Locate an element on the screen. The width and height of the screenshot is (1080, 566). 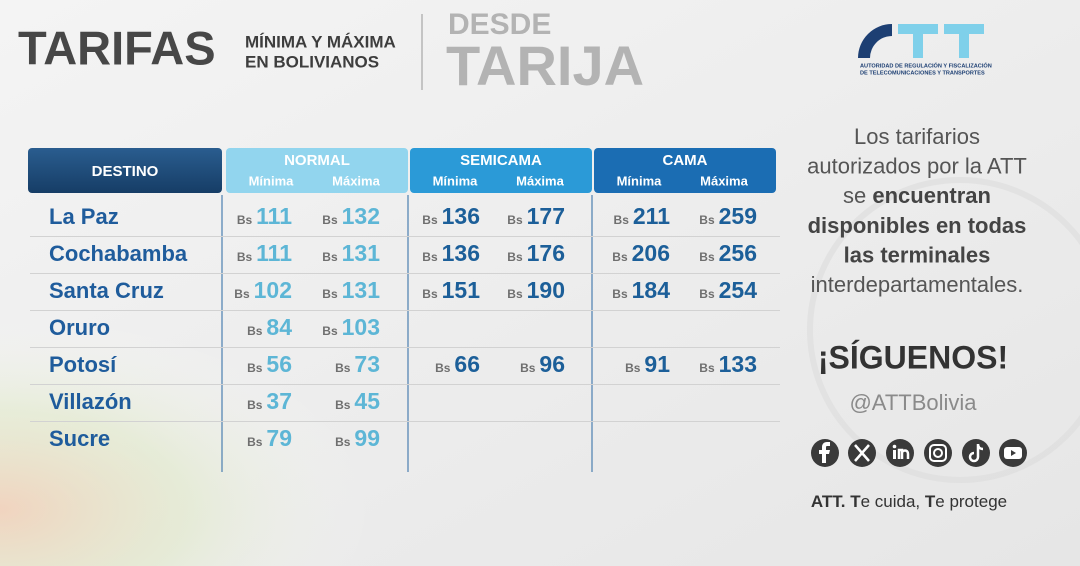
fare-value: 73 is located at coordinates (367, 364).